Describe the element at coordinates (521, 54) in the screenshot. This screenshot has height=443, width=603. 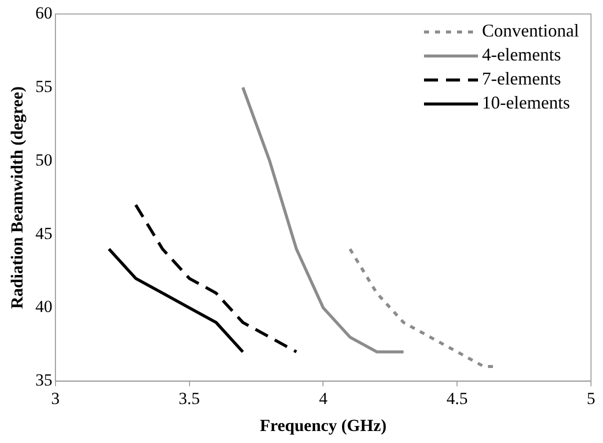
I see `legend-label: 4-elements` at that location.